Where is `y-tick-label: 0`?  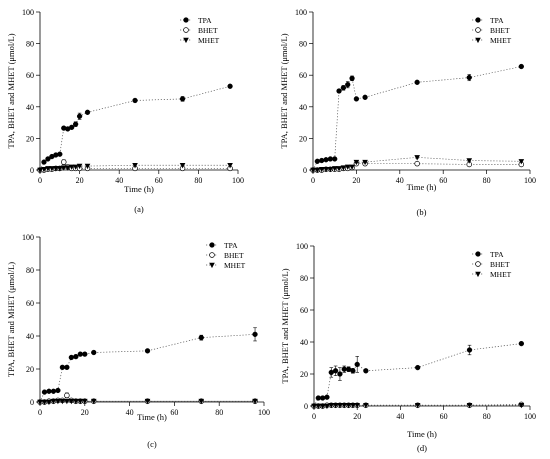
y-tick-label: 0 is located at coordinates (32, 170).